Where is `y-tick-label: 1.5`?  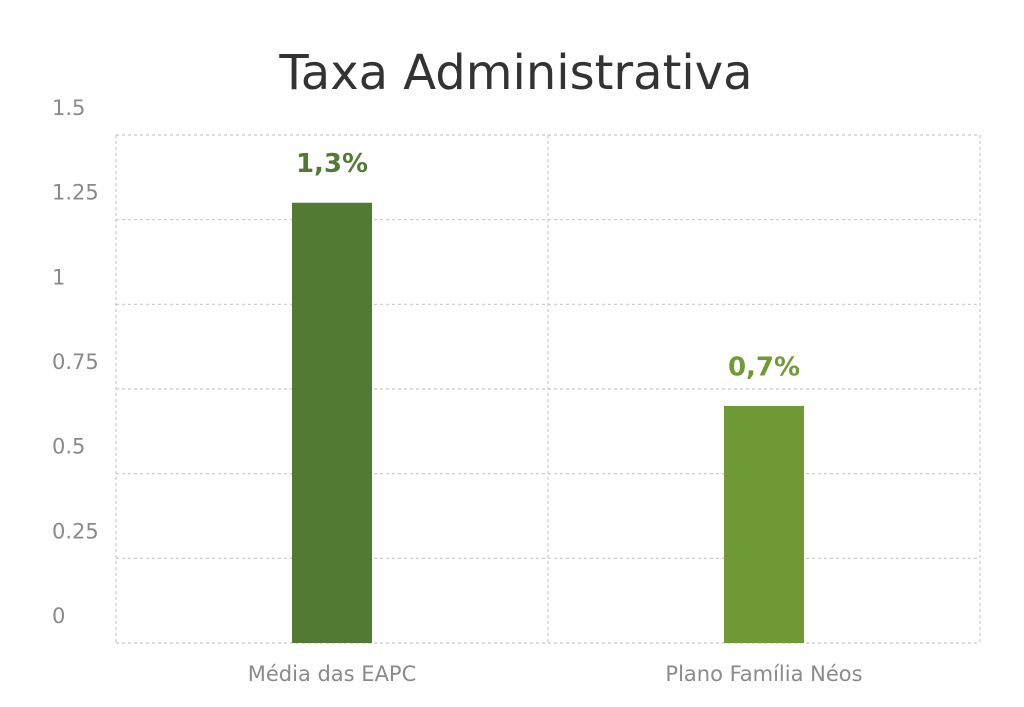
y-tick-label: 1.5 is located at coordinates (68, 108).